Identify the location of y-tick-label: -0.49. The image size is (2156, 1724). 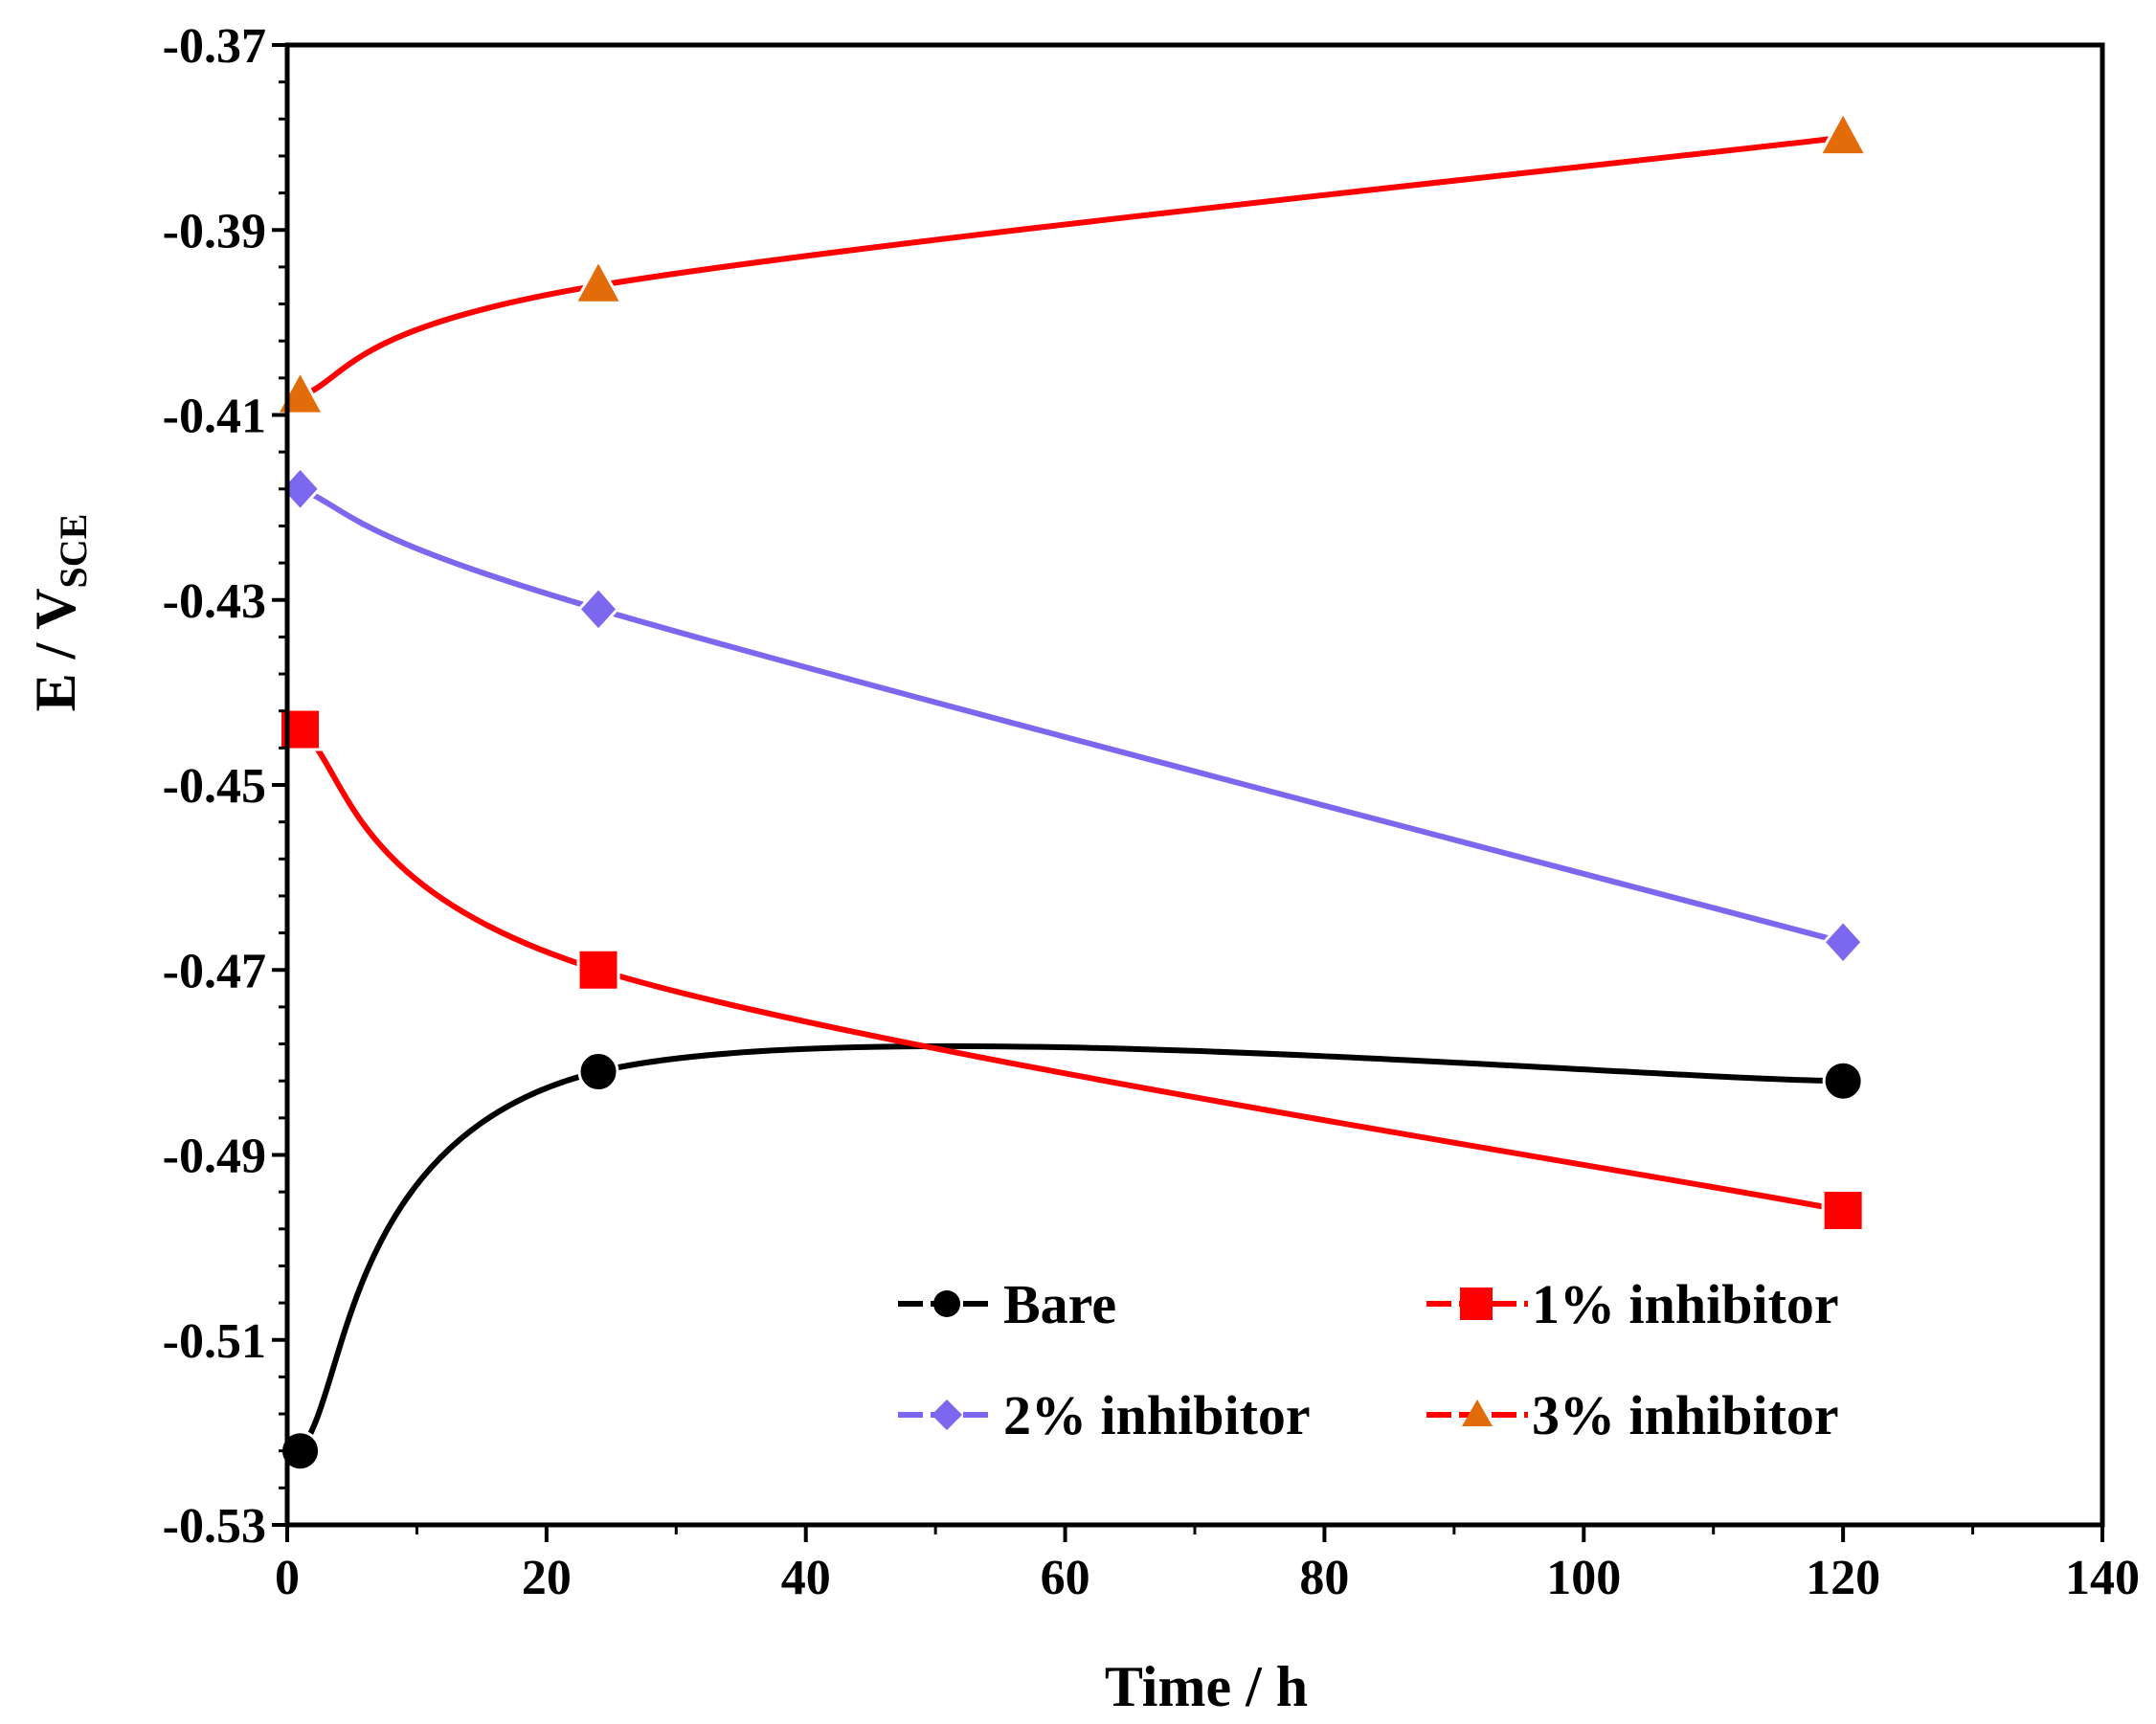
(214, 1157).